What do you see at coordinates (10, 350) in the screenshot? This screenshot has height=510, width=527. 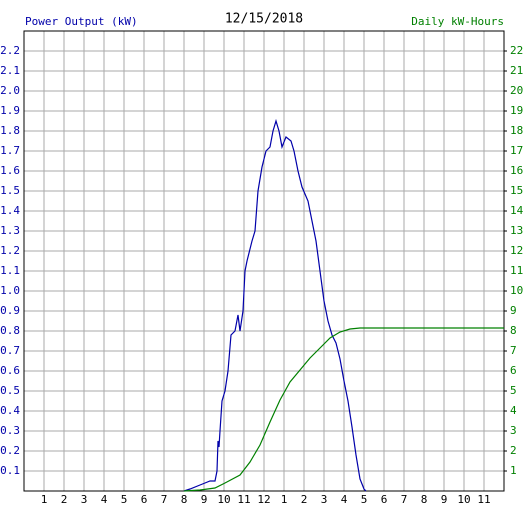 I see `y-tick-label: 0.7` at bounding box center [10, 350].